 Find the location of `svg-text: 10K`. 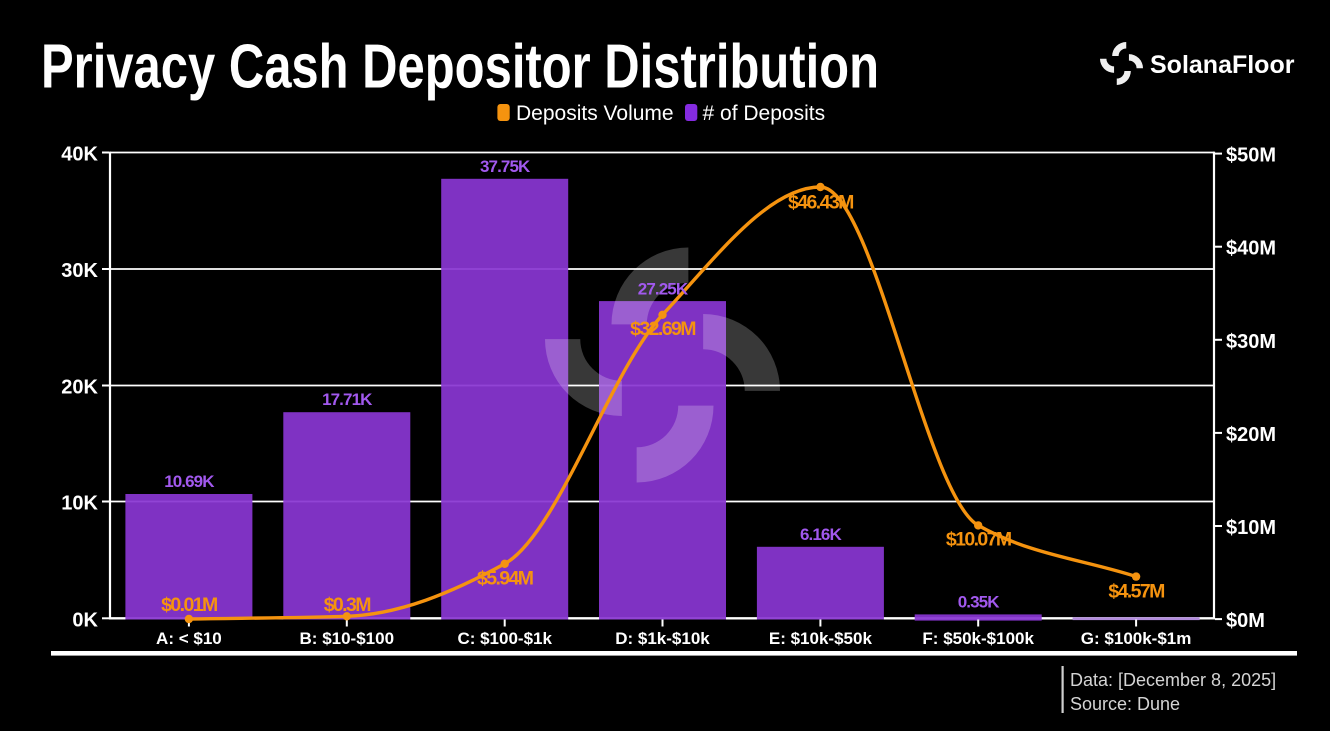

svg-text: 10K is located at coordinates (79, 504).